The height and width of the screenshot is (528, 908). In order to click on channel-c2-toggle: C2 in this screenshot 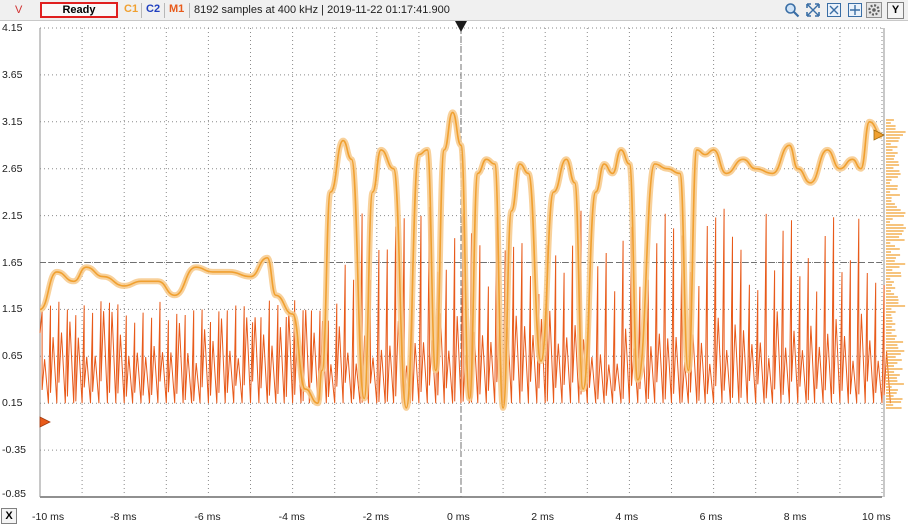, I will do `click(153, 9)`.